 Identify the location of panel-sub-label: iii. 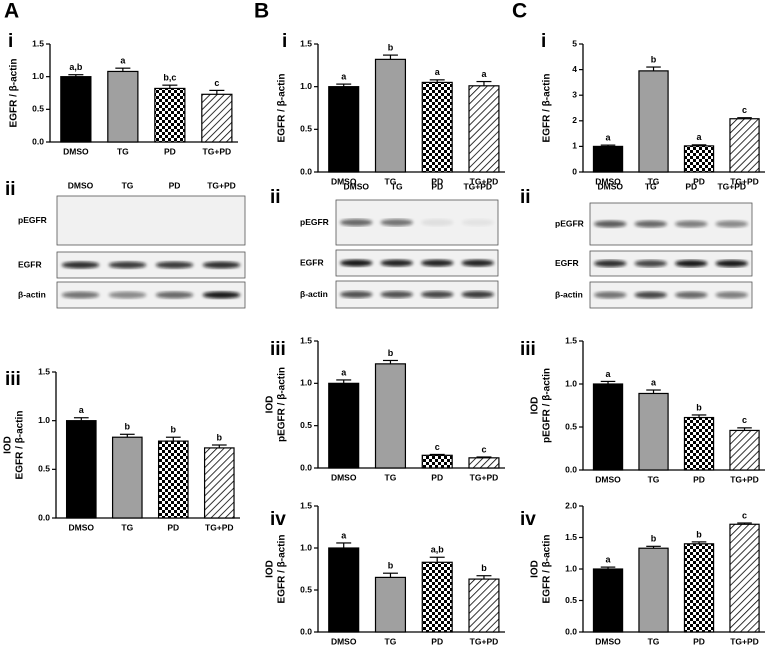
(13, 379).